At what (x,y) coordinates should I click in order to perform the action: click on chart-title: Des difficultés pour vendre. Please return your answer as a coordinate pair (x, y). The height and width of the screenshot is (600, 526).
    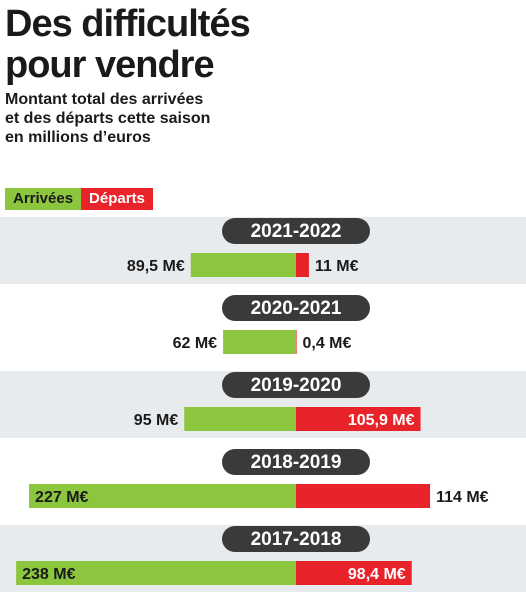
    Looking at the image, I should click on (128, 44).